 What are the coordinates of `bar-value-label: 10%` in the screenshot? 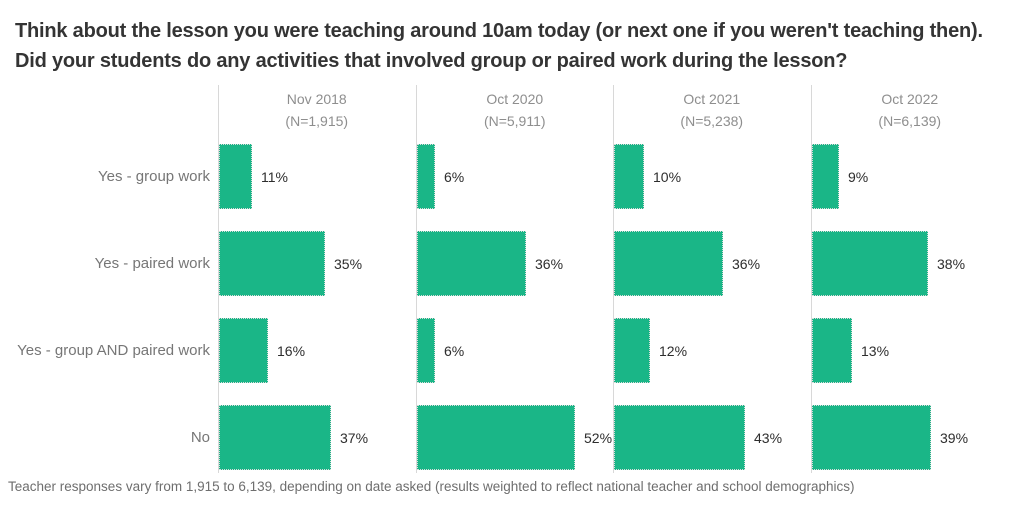 It's located at (667, 176).